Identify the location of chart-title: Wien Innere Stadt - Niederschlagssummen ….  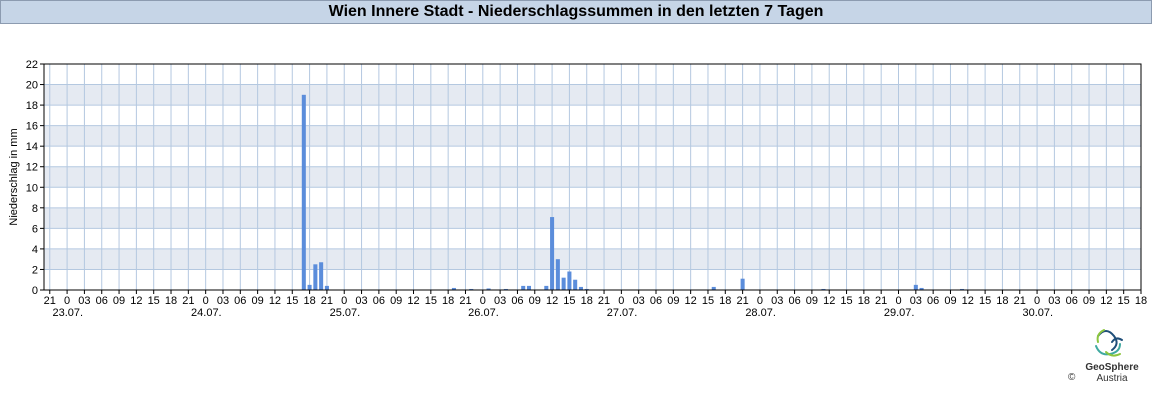
(576, 11).